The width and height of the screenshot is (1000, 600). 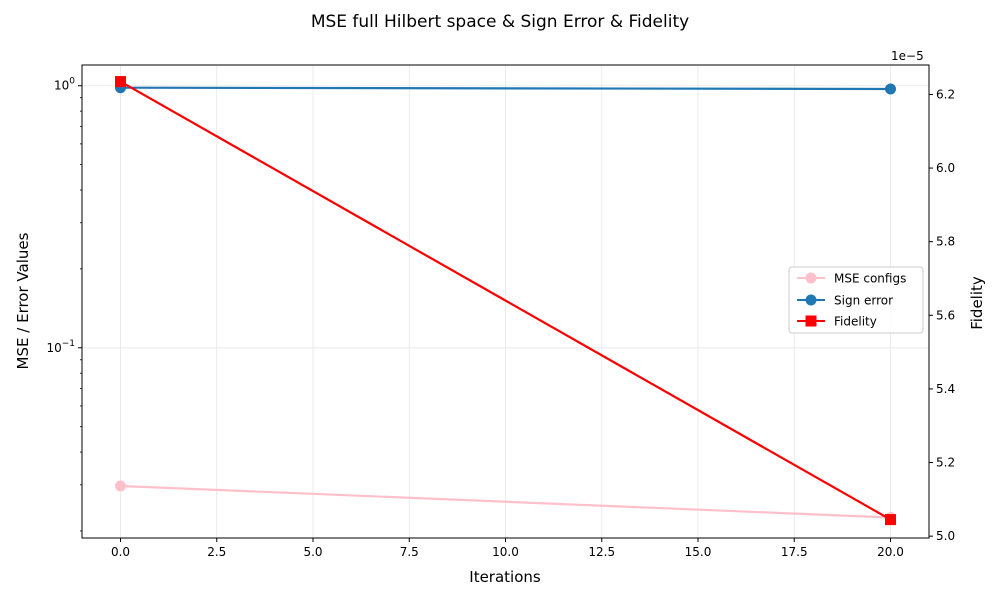 I want to click on legend: MSE configs Sign error Fidelity, so click(x=856, y=300).